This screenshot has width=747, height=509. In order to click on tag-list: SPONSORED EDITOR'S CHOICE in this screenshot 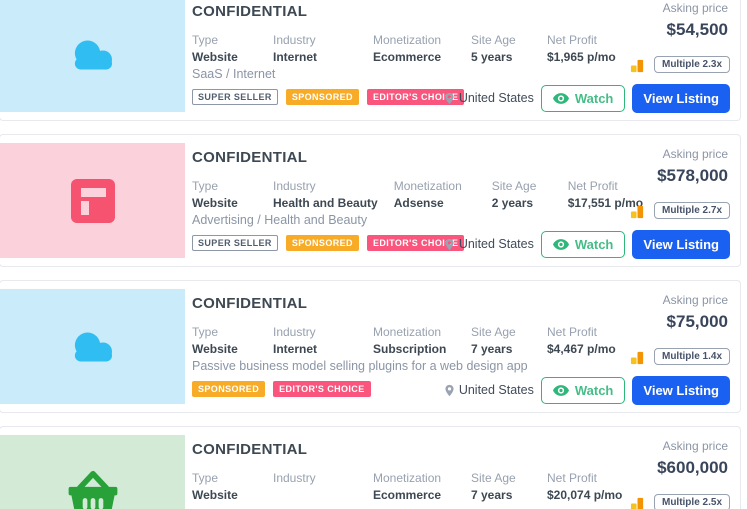, I will do `click(281, 389)`.